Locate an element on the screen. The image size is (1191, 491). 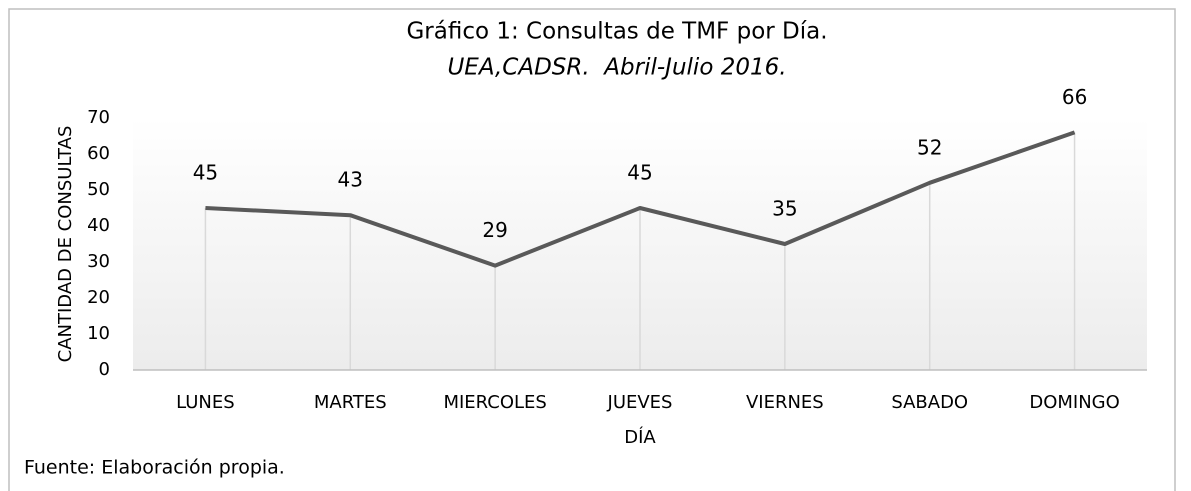
y-tick-label: 20 is located at coordinates (98, 297).